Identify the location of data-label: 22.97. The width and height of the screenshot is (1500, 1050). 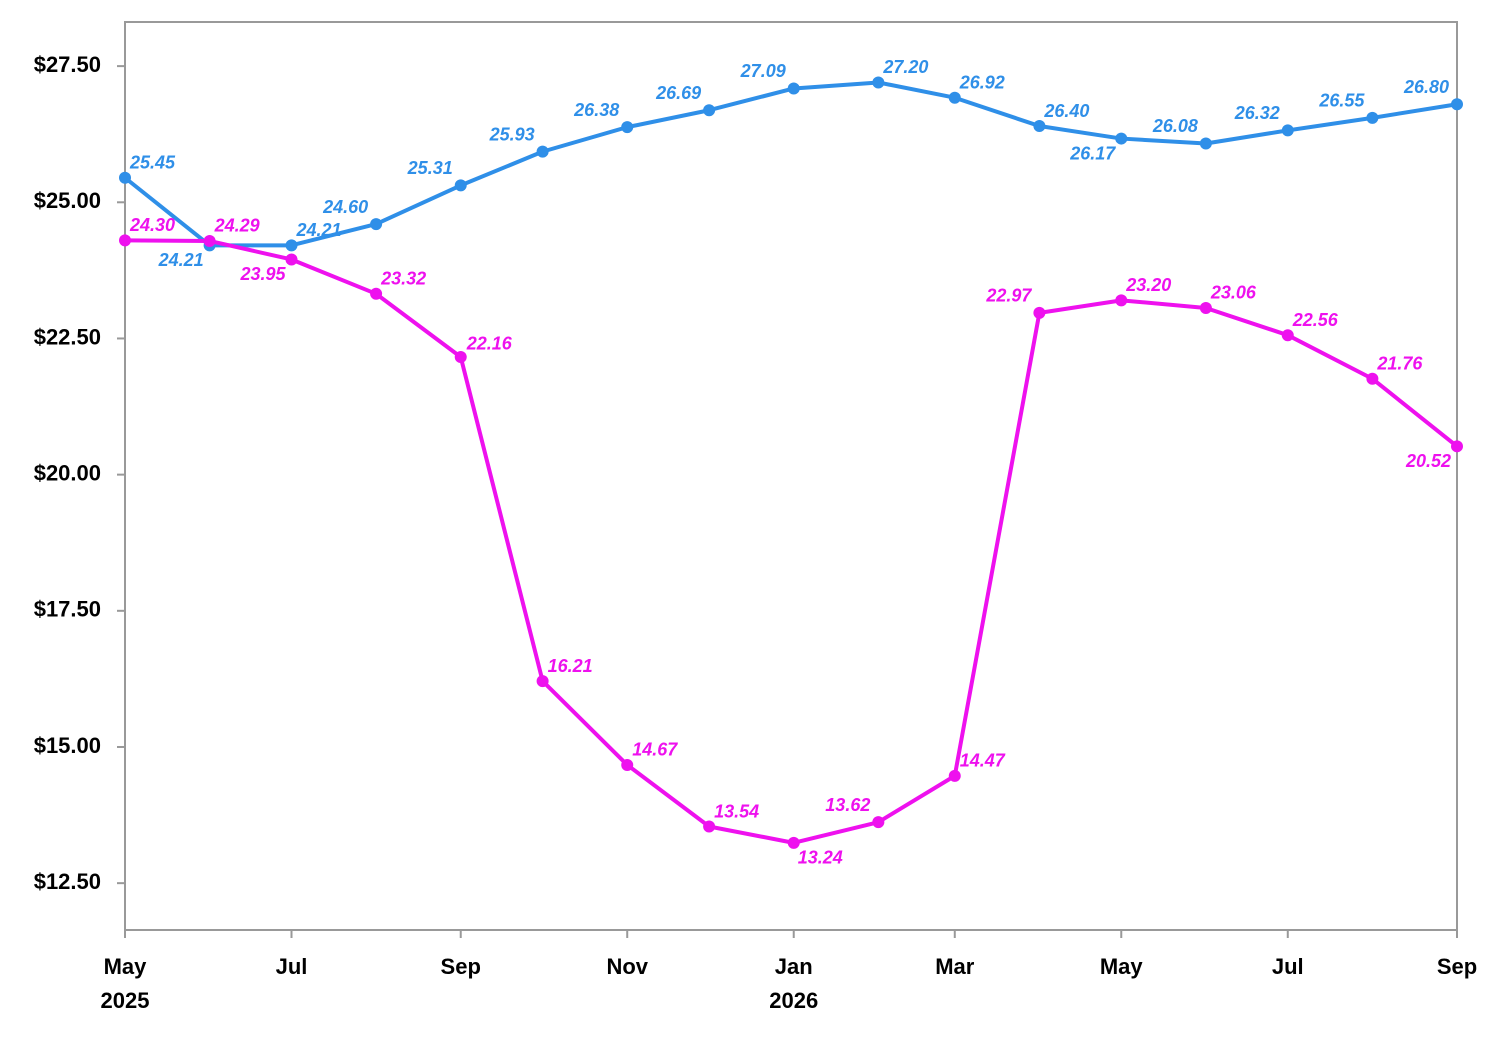
(1008, 296).